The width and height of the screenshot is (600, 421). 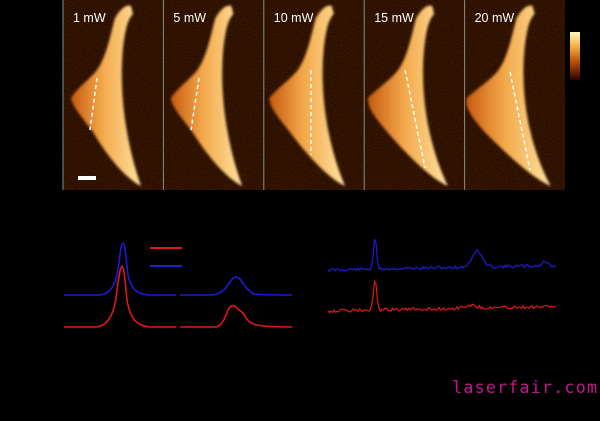 What do you see at coordinates (394, 18) in the screenshot?
I see `panel-power-label: 15 mW` at bounding box center [394, 18].